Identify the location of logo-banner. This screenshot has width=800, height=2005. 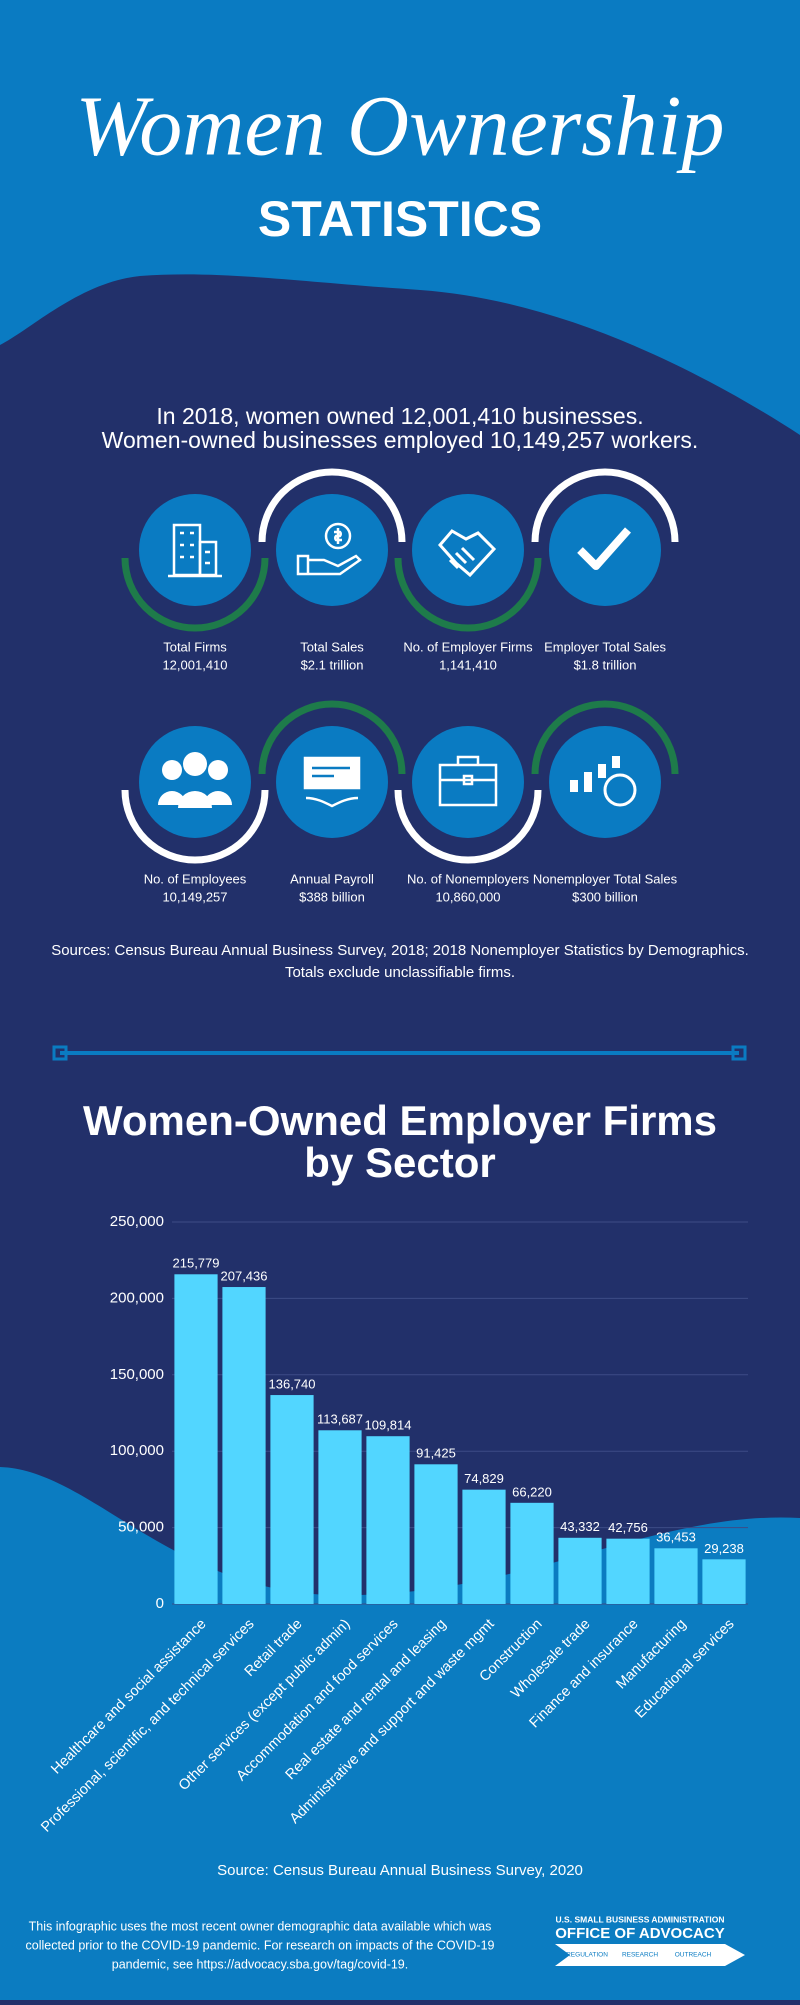
(650, 1955).